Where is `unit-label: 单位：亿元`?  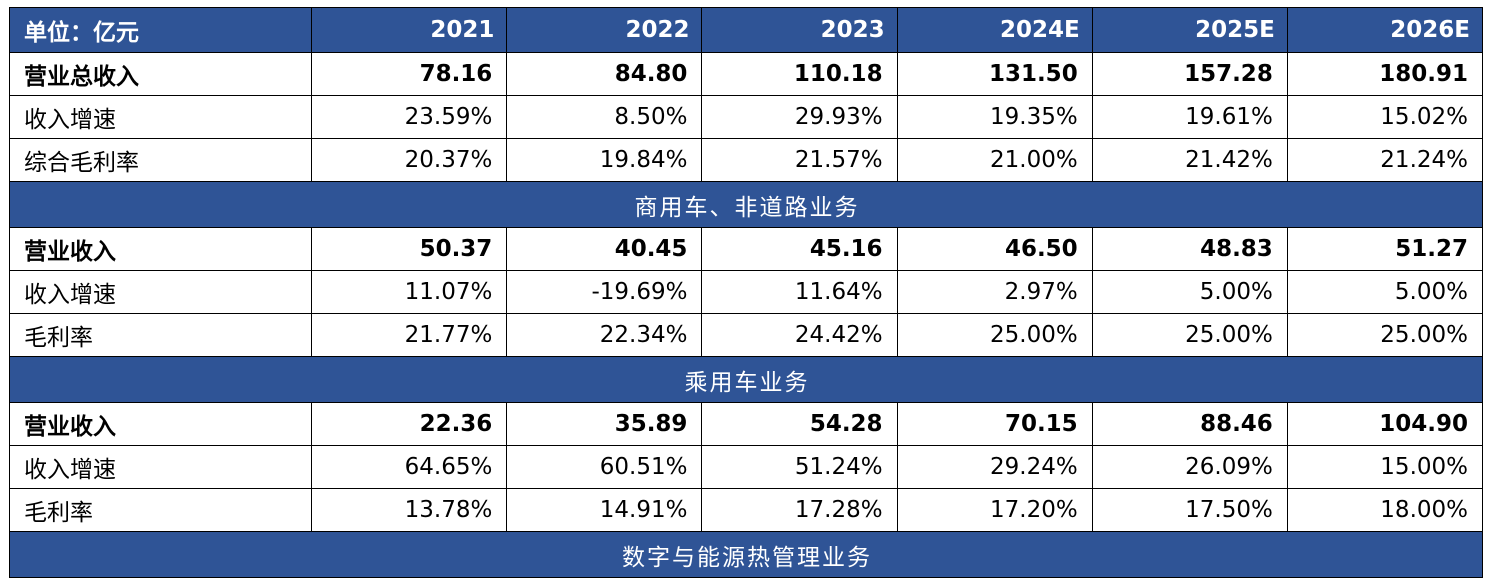 unit-label: 单位：亿元 is located at coordinates (160, 30).